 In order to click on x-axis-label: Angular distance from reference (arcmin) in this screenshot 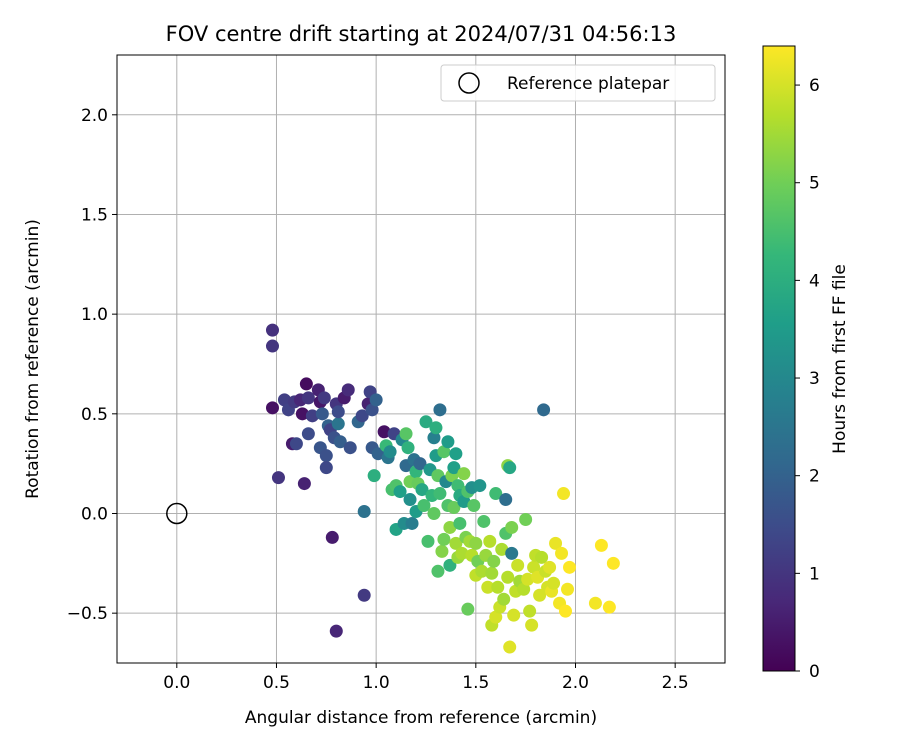, I will do `click(421, 718)`.